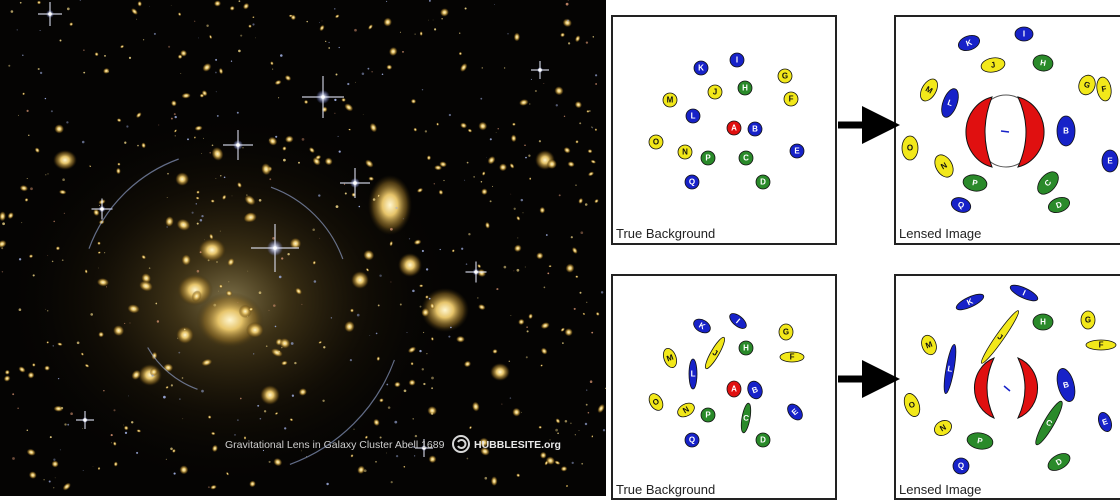 This screenshot has height=502, width=1120. I want to click on source-o-top-lensed: O, so click(910, 148).